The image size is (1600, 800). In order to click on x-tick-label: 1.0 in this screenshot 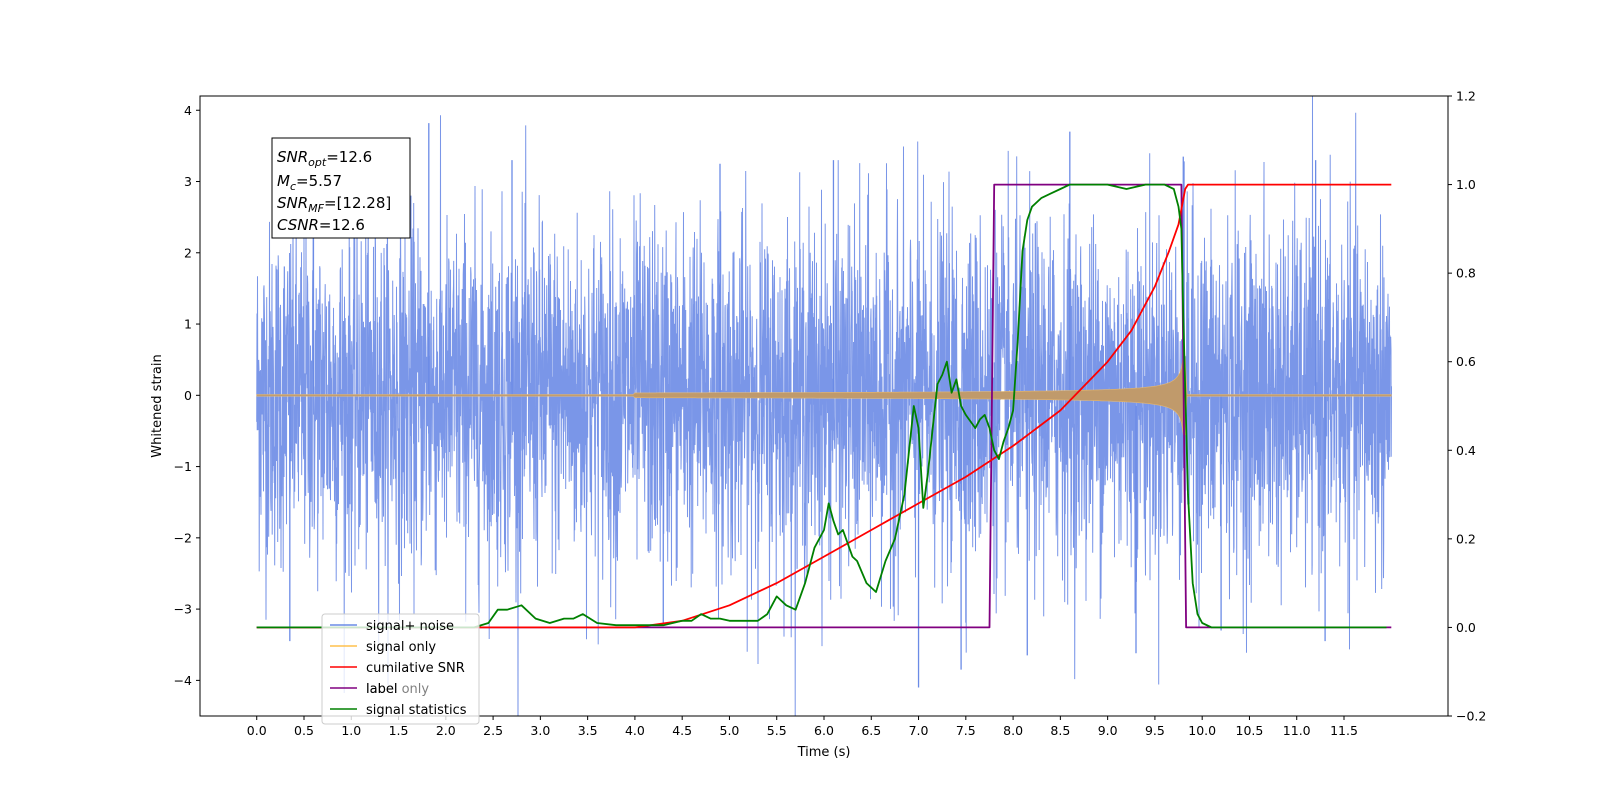, I will do `click(351, 730)`.